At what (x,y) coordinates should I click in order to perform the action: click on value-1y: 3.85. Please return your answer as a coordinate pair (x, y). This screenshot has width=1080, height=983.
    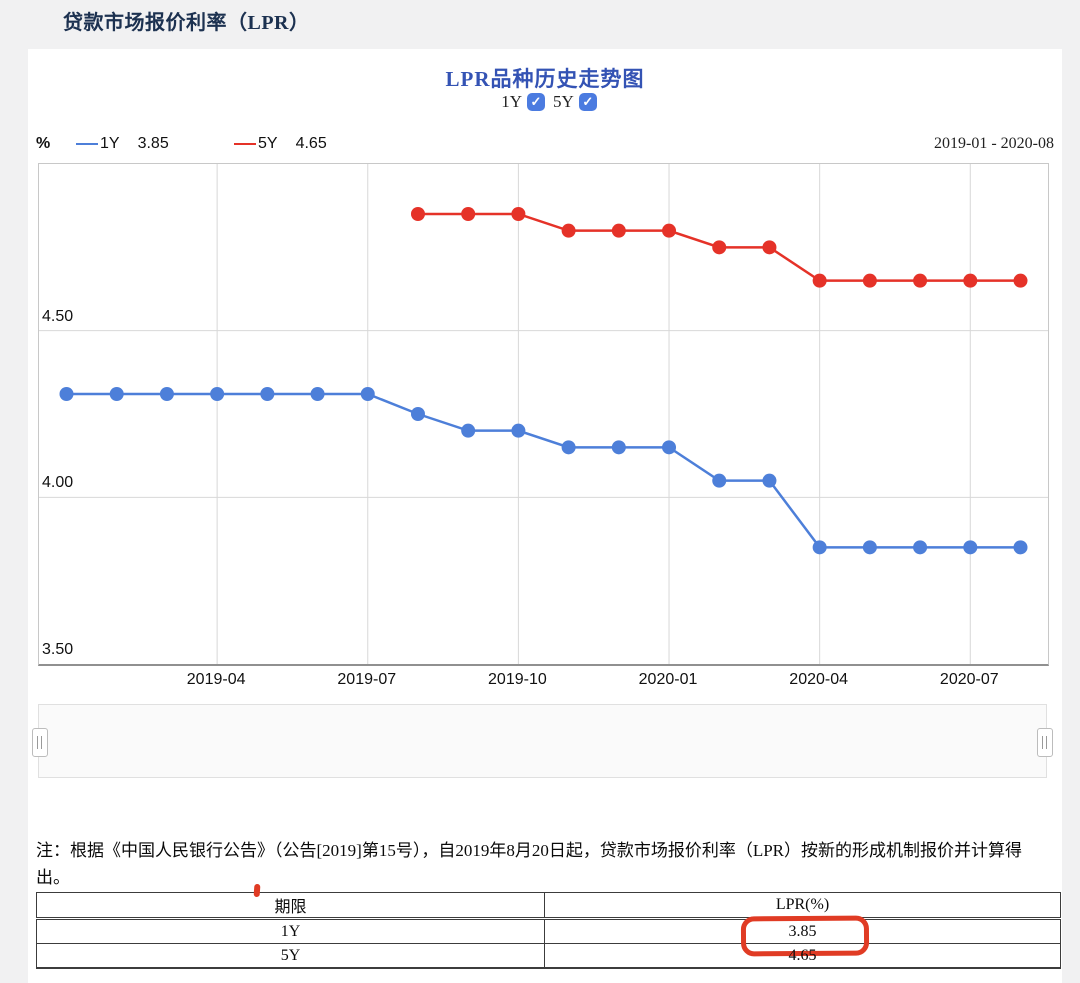
    Looking at the image, I should click on (802, 931).